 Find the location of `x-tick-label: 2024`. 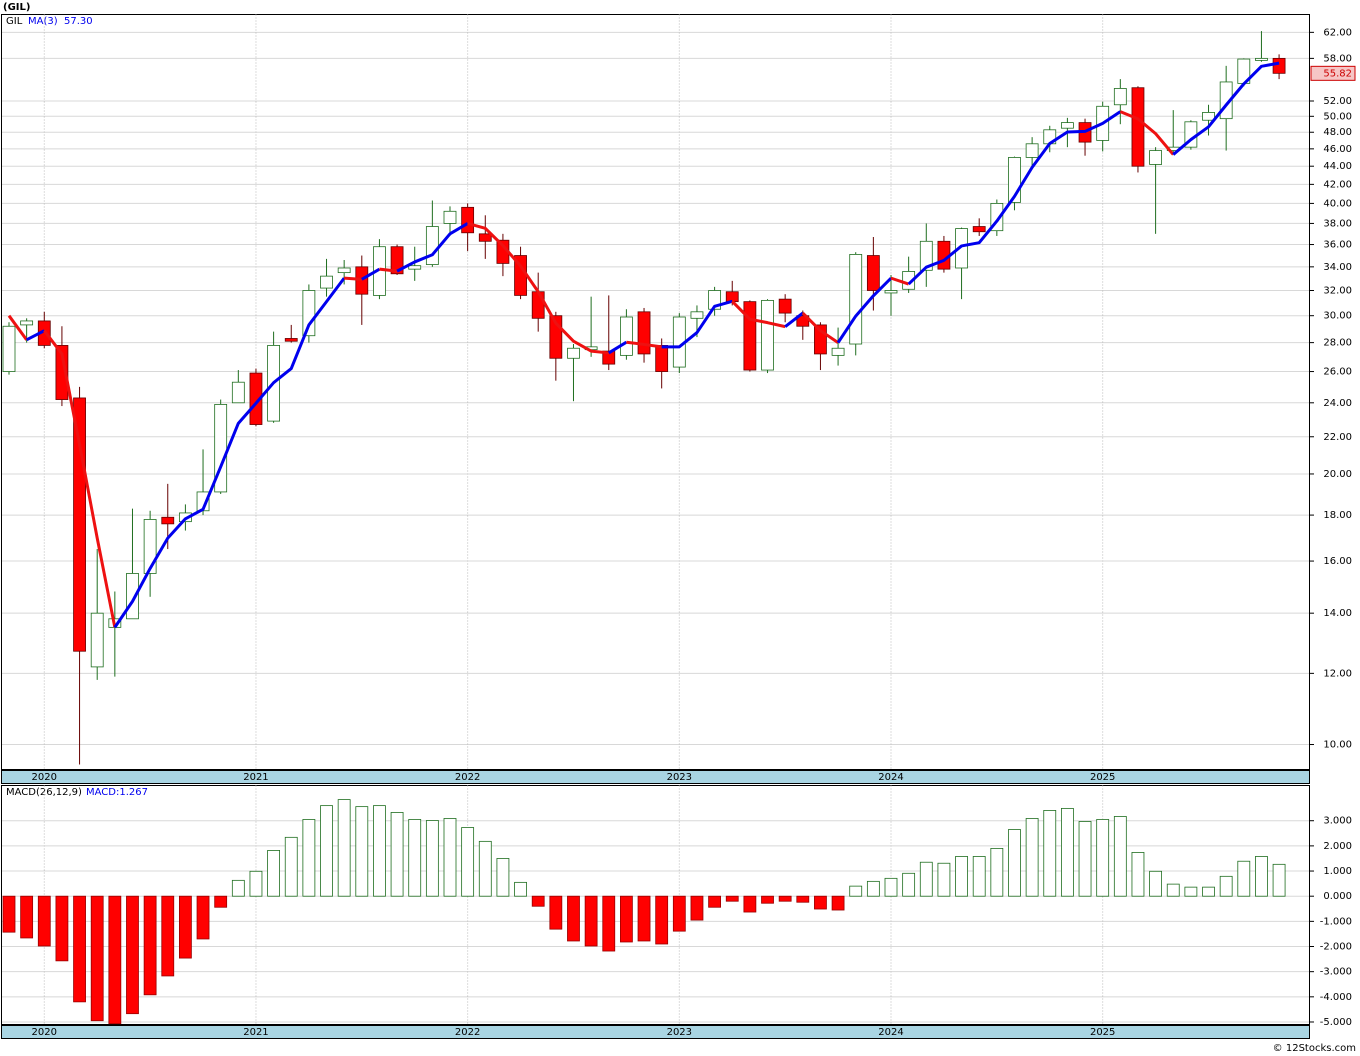

x-tick-label: 2024 is located at coordinates (890, 1032).